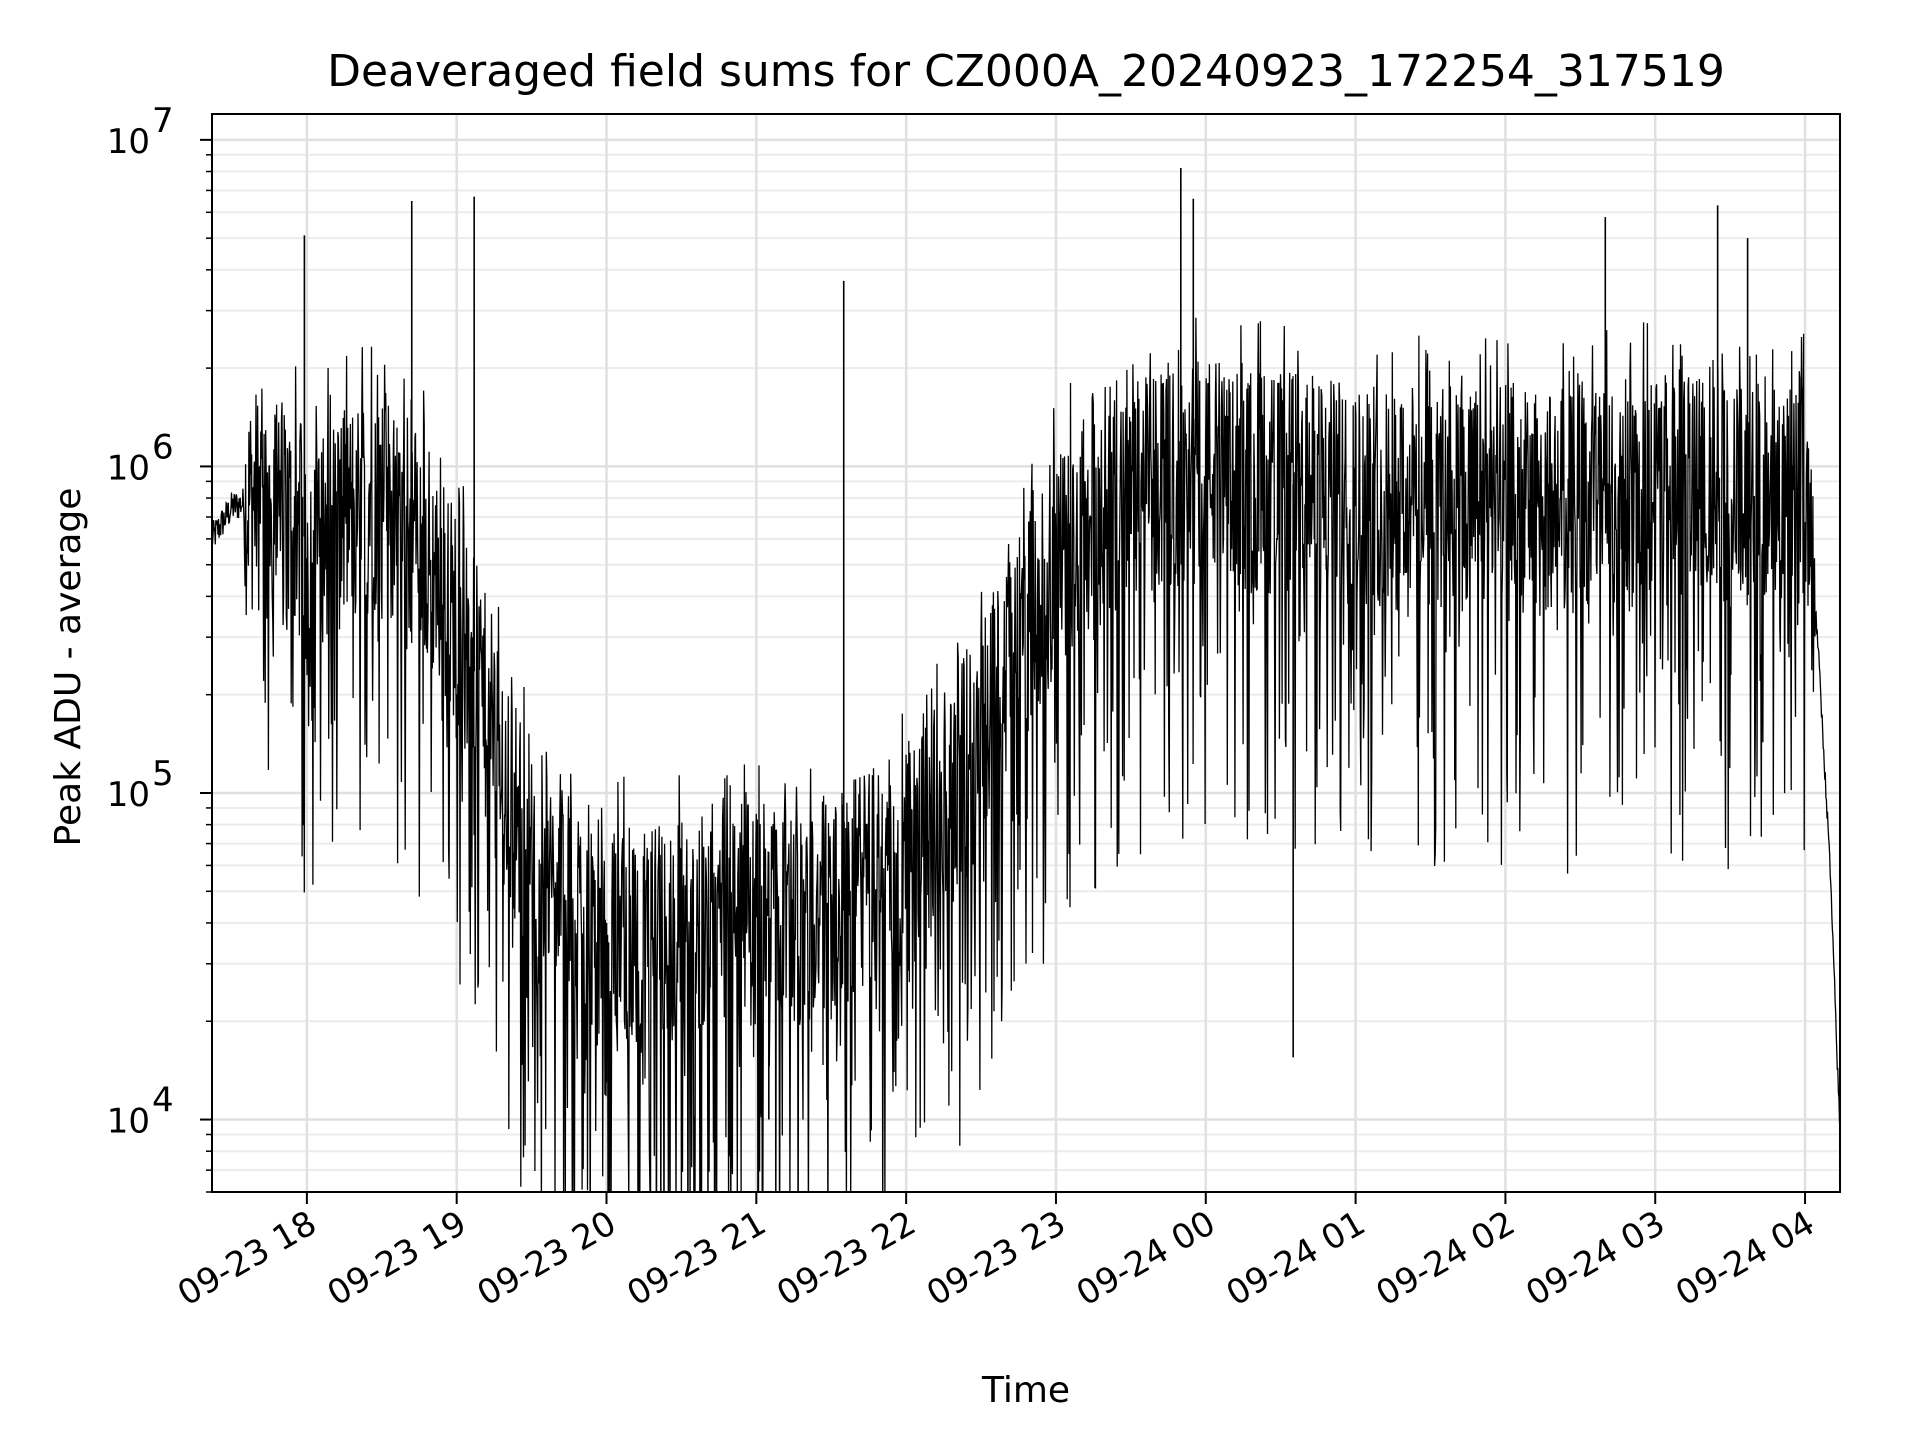 This screenshot has width=1920, height=1440. Describe the element at coordinates (163, 774) in the screenshot. I see `y-tick-exponent: 5` at that location.